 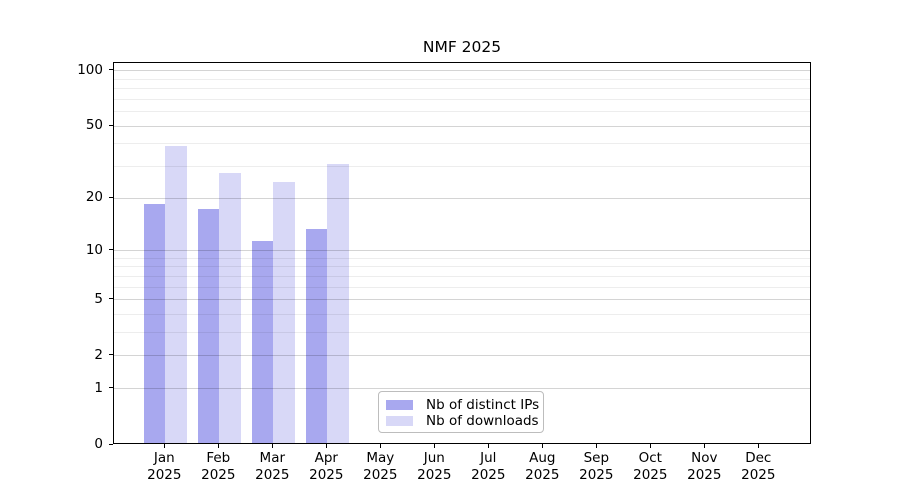 What do you see at coordinates (542, 446) in the screenshot?
I see `x-tick-aug` at bounding box center [542, 446].